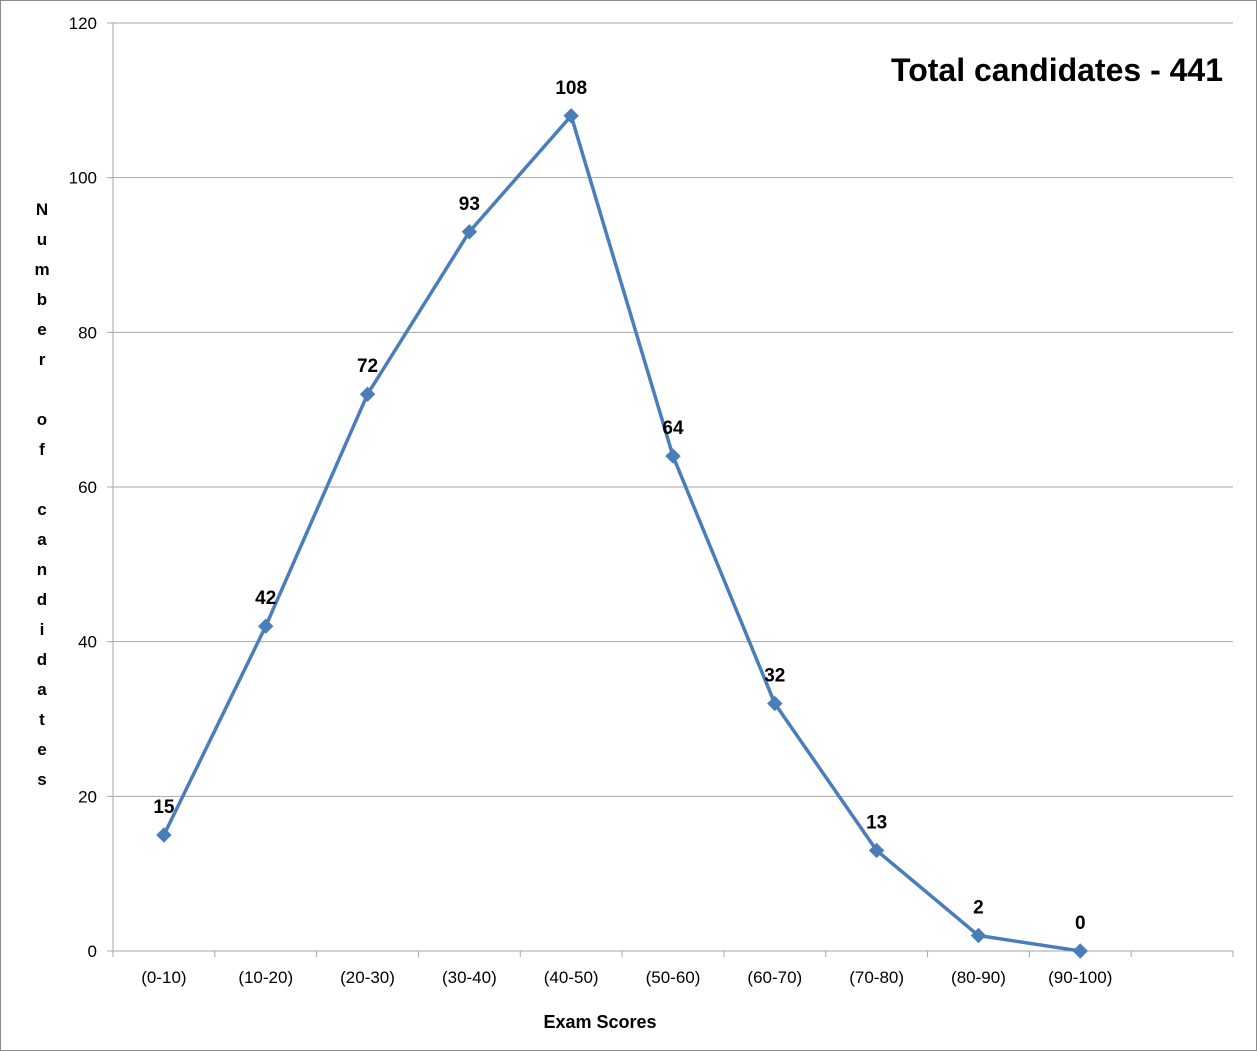 The height and width of the screenshot is (1051, 1257). What do you see at coordinates (42, 239) in the screenshot?
I see `y-axis-title-char: u` at bounding box center [42, 239].